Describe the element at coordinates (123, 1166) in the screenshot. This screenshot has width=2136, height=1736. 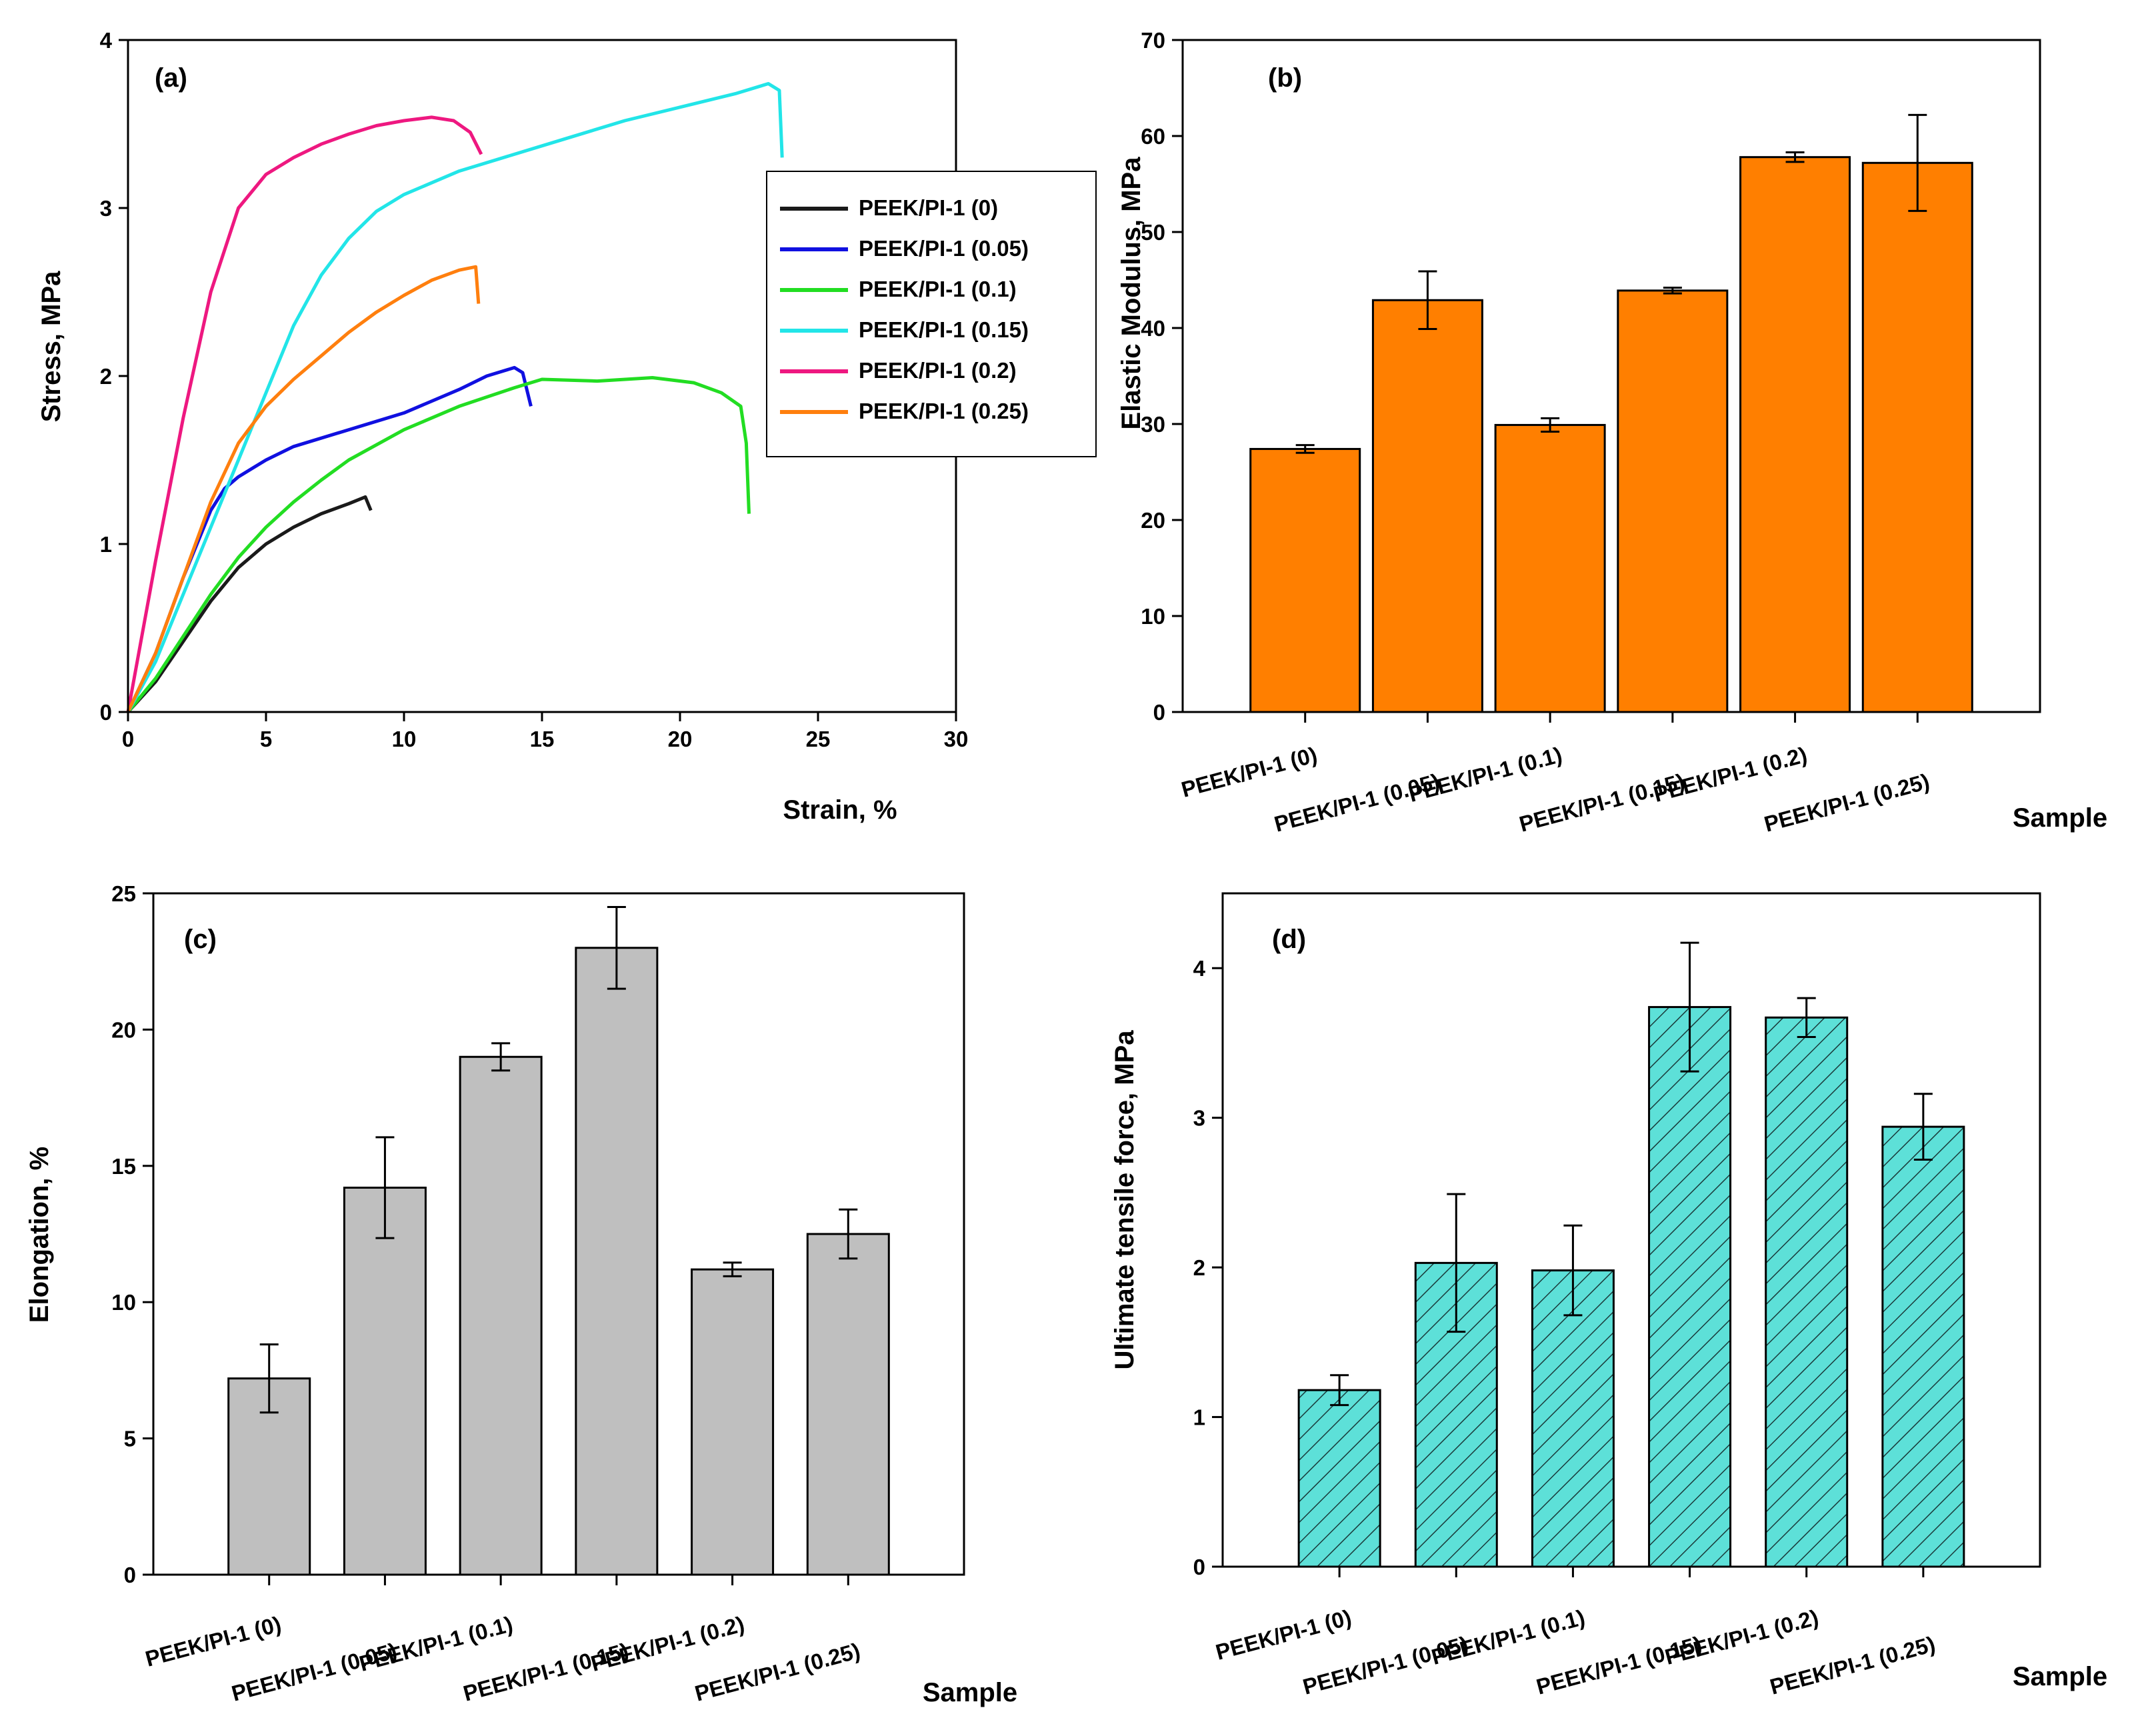
I see `y-tick-label: 15` at that location.